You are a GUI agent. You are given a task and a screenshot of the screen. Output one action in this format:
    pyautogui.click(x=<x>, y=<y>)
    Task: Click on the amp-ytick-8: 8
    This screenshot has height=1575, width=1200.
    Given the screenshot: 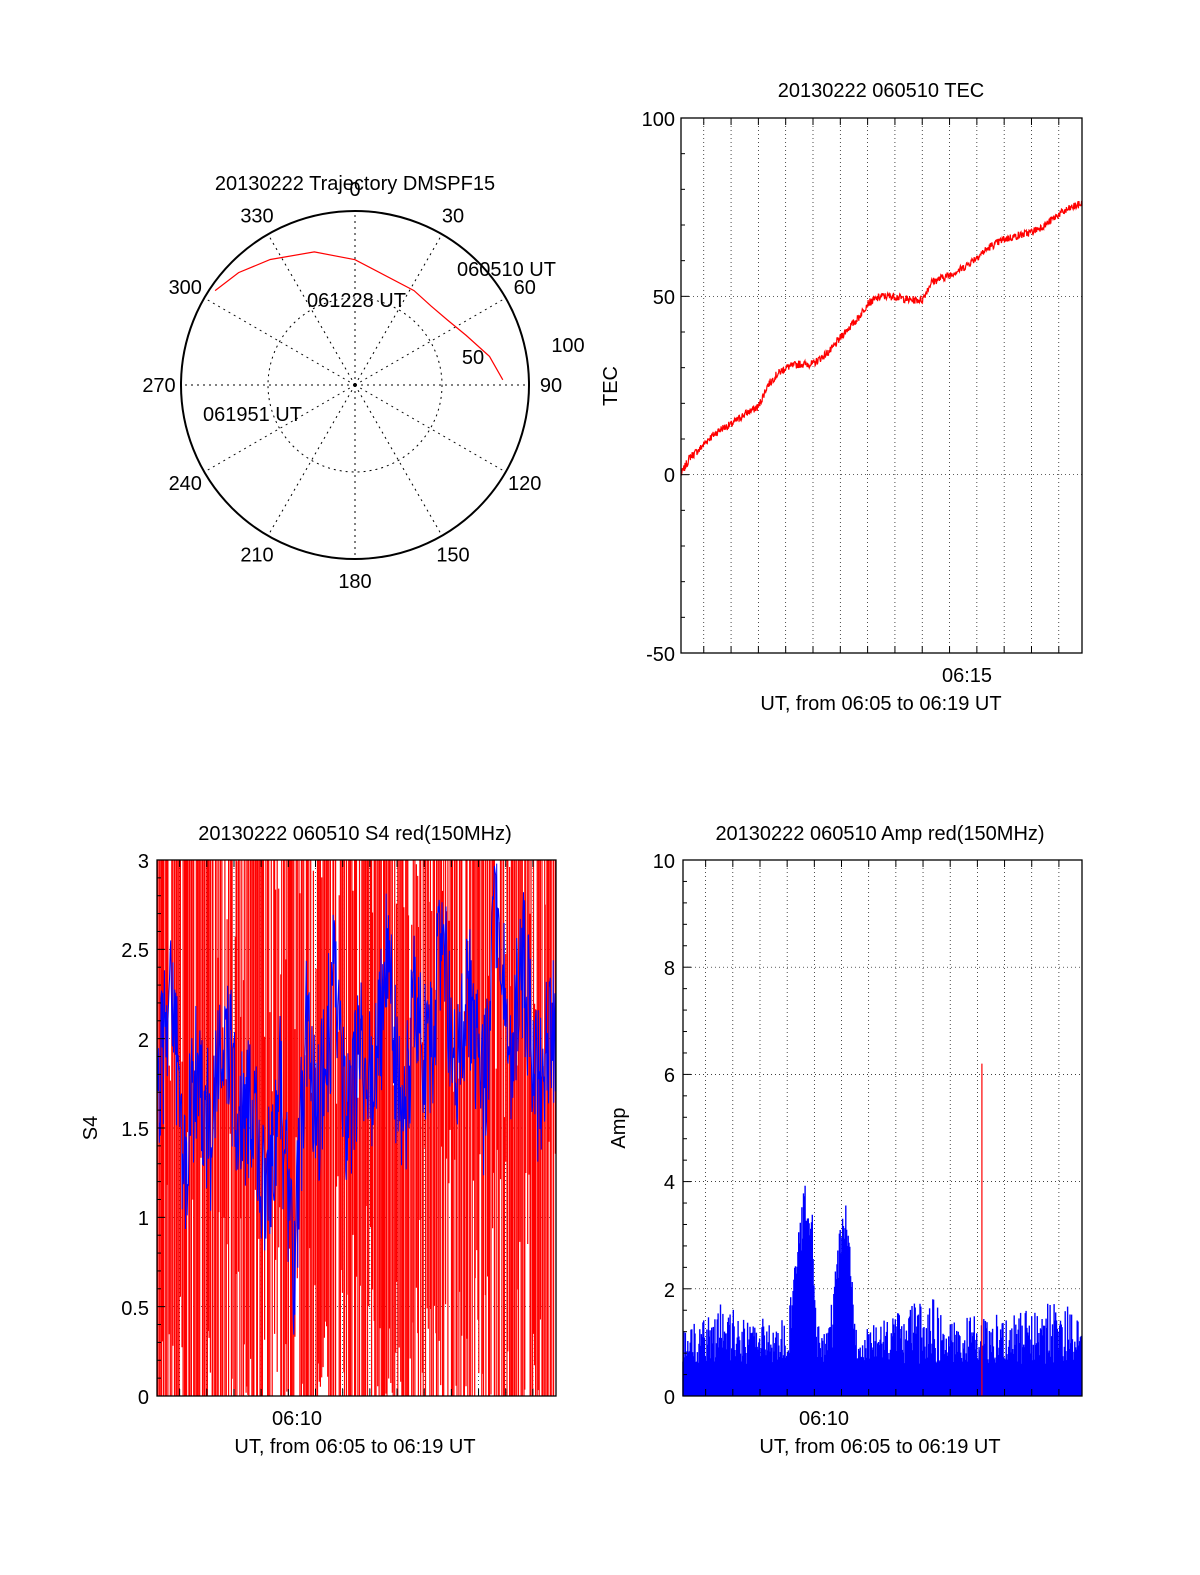 What is the action you would take?
    pyautogui.click(x=669, y=969)
    